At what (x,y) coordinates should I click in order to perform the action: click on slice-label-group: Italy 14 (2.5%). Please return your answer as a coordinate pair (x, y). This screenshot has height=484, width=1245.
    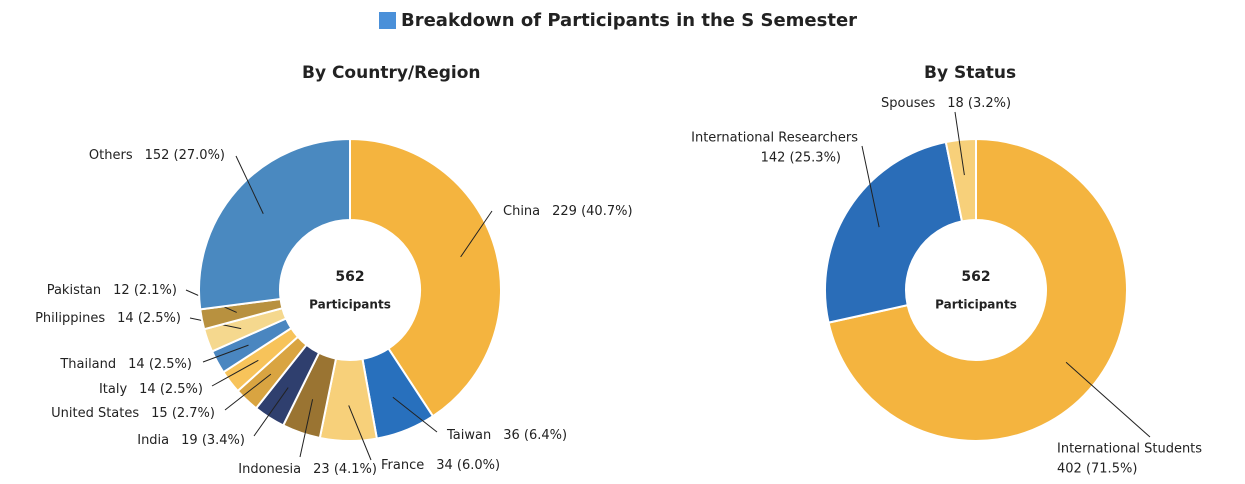
    Looking at the image, I should click on (151, 389).